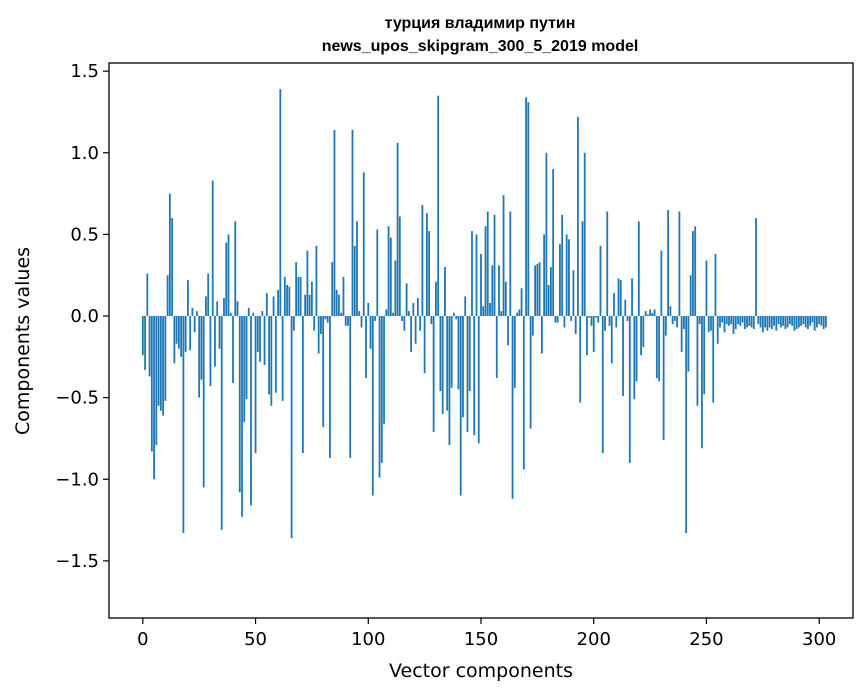  Describe the element at coordinates (77, 479) in the screenshot. I see `y-tick-label: −1.0` at that location.